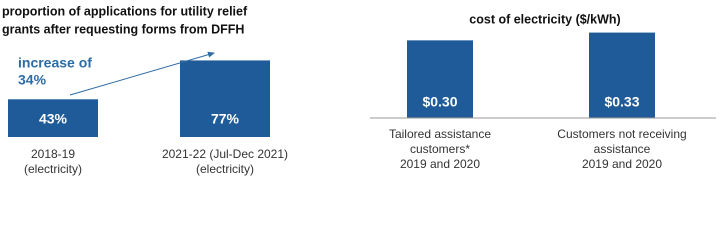  Describe the element at coordinates (123, 29) in the screenshot. I see `chart-title: grants after requesting forms from DFFH` at that location.